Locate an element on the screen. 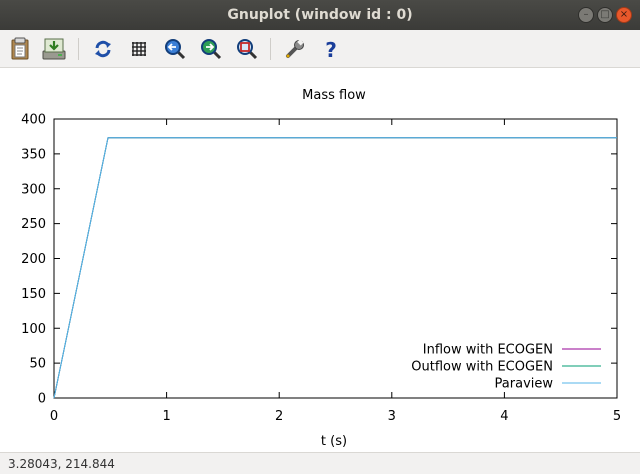 The height and width of the screenshot is (474, 640). grid-icon is located at coordinates (139, 49).